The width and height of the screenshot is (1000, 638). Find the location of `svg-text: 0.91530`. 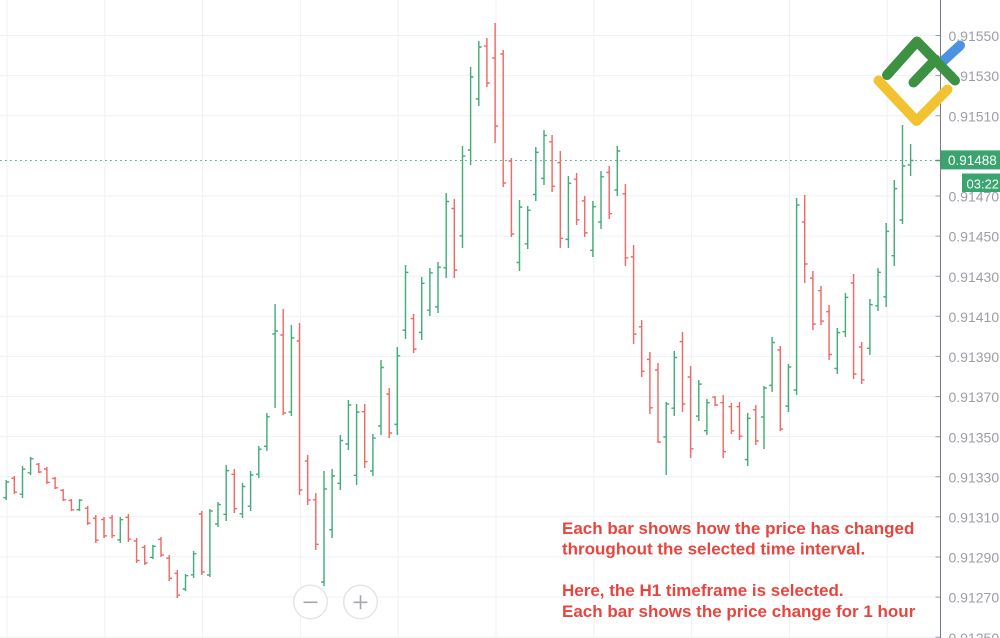

svg-text: 0.91530 is located at coordinates (974, 76).